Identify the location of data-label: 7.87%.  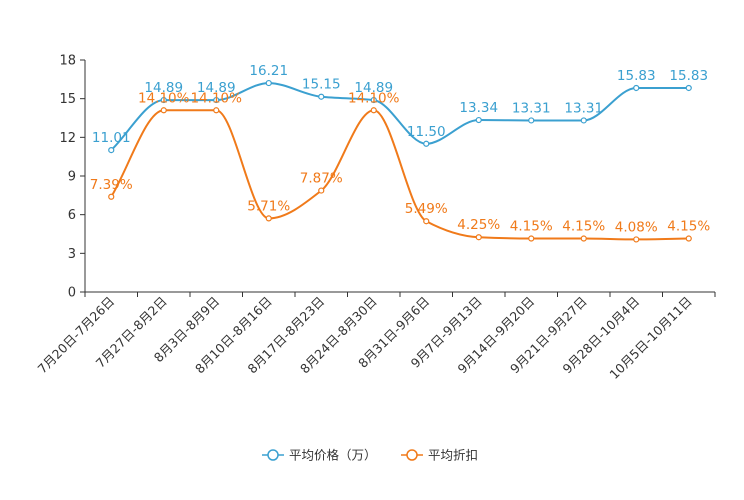
(321, 179).